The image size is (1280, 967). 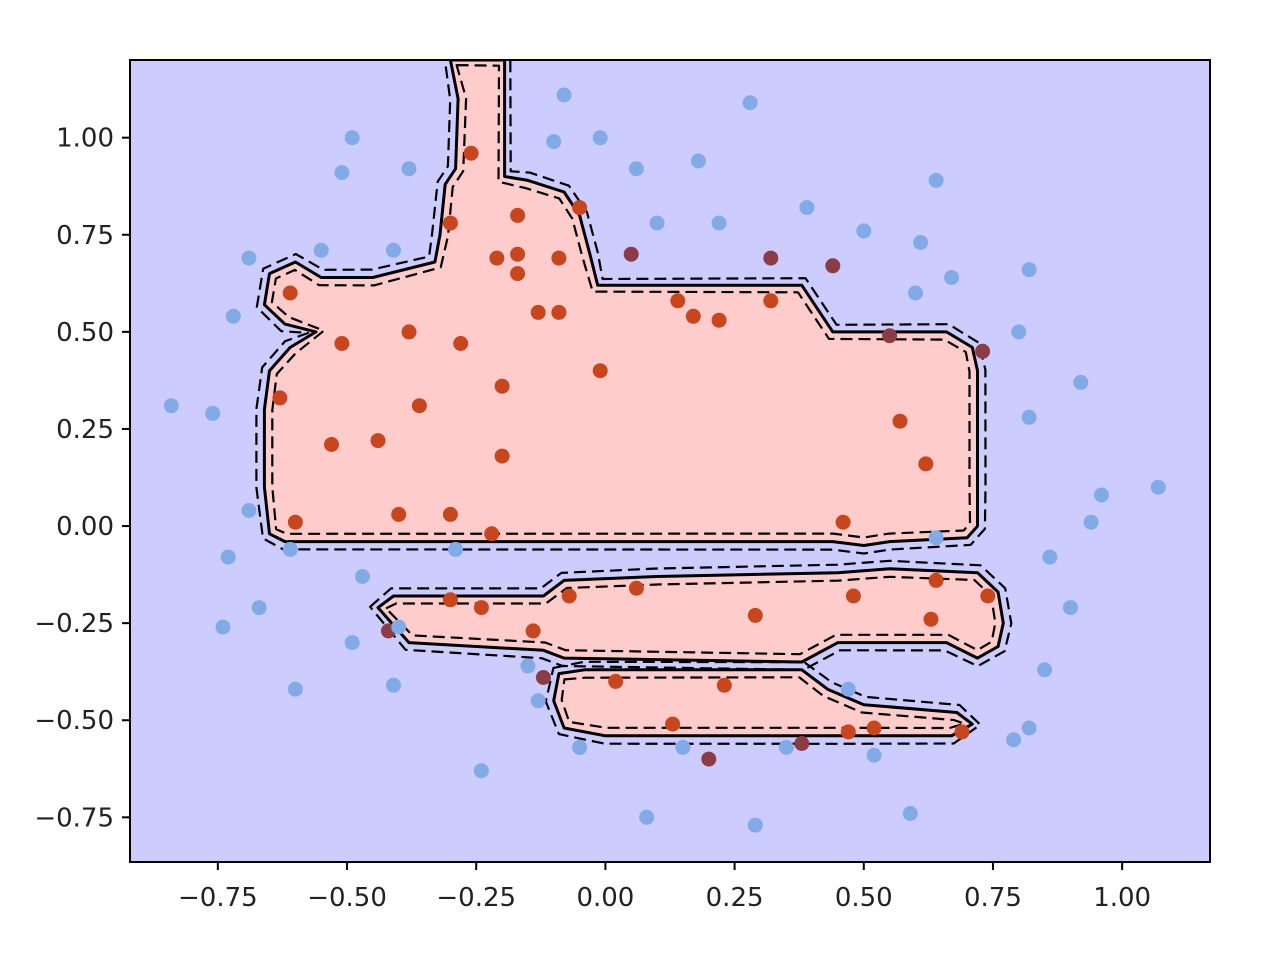 What do you see at coordinates (85, 430) in the screenshot?
I see `y-tick-label-3: 0.25` at bounding box center [85, 430].